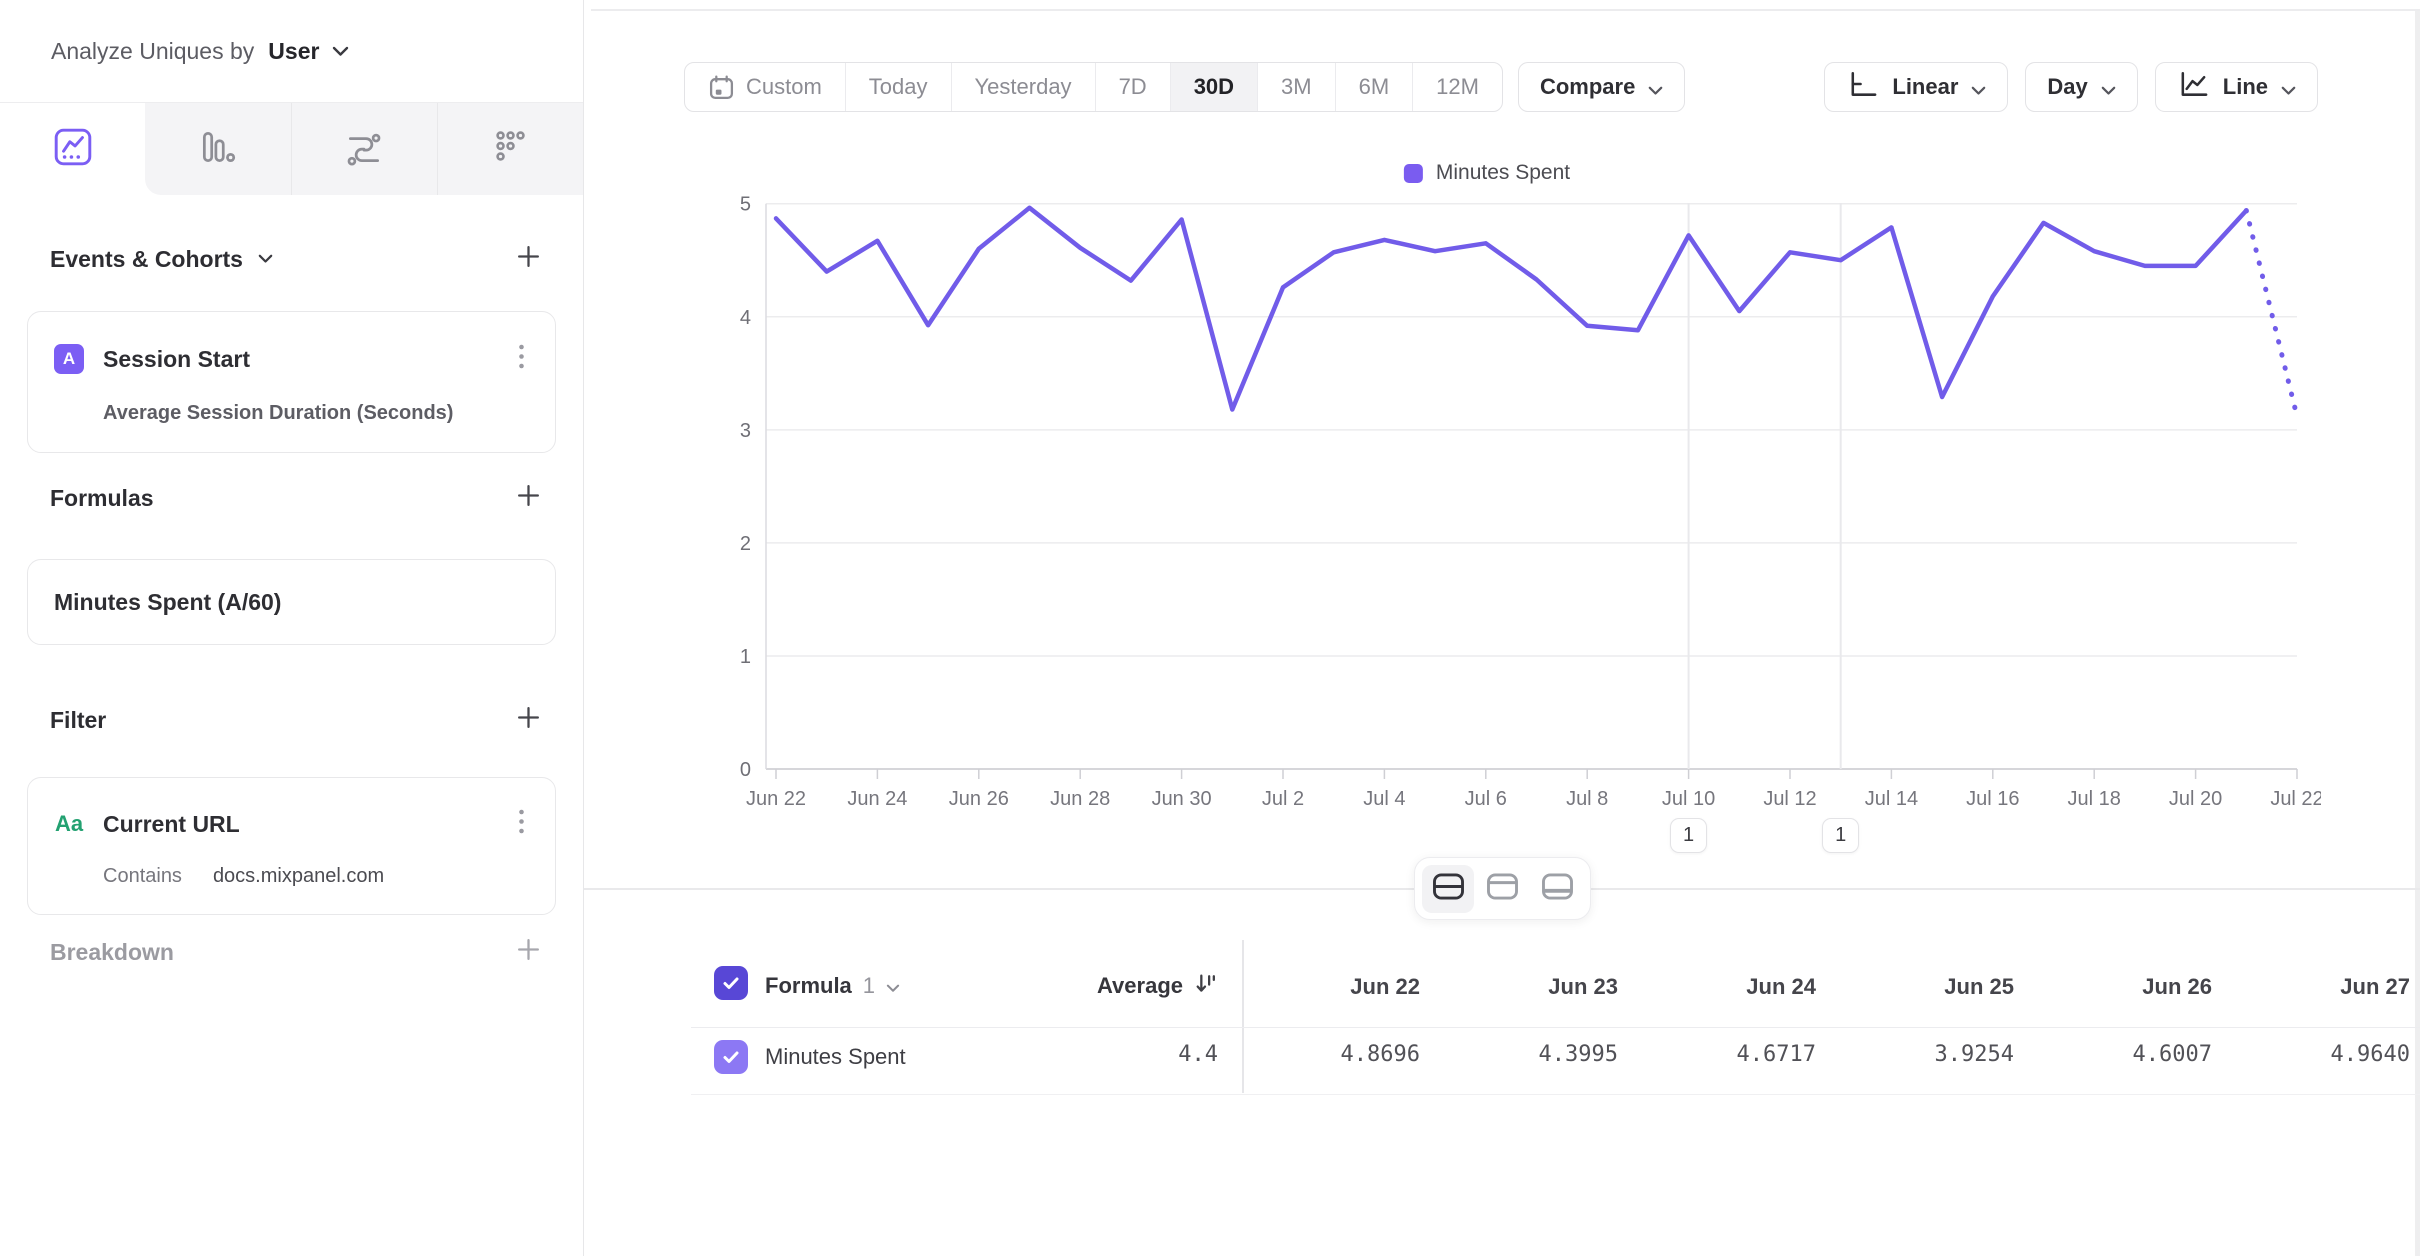  I want to click on svg-text: 0, so click(745, 770).